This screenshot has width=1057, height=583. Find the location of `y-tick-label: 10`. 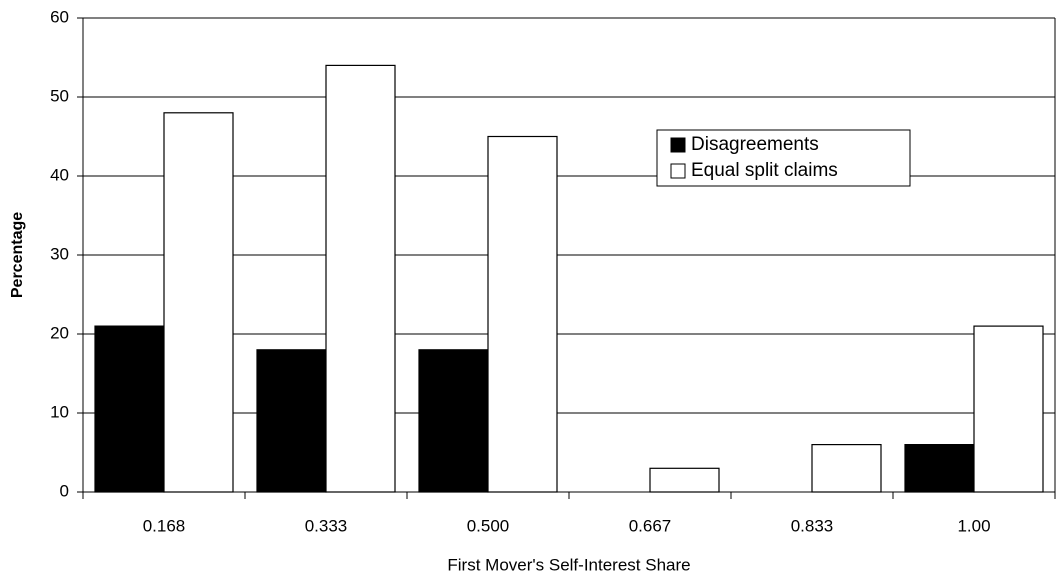

y-tick-label: 10 is located at coordinates (59, 411).